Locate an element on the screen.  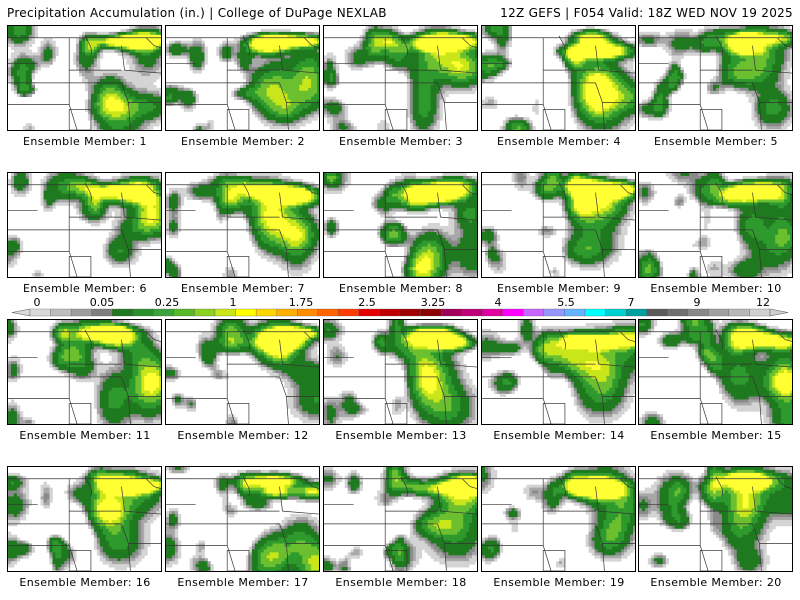
colorbar-tick-label: 3.25 is located at coordinates (433, 302).